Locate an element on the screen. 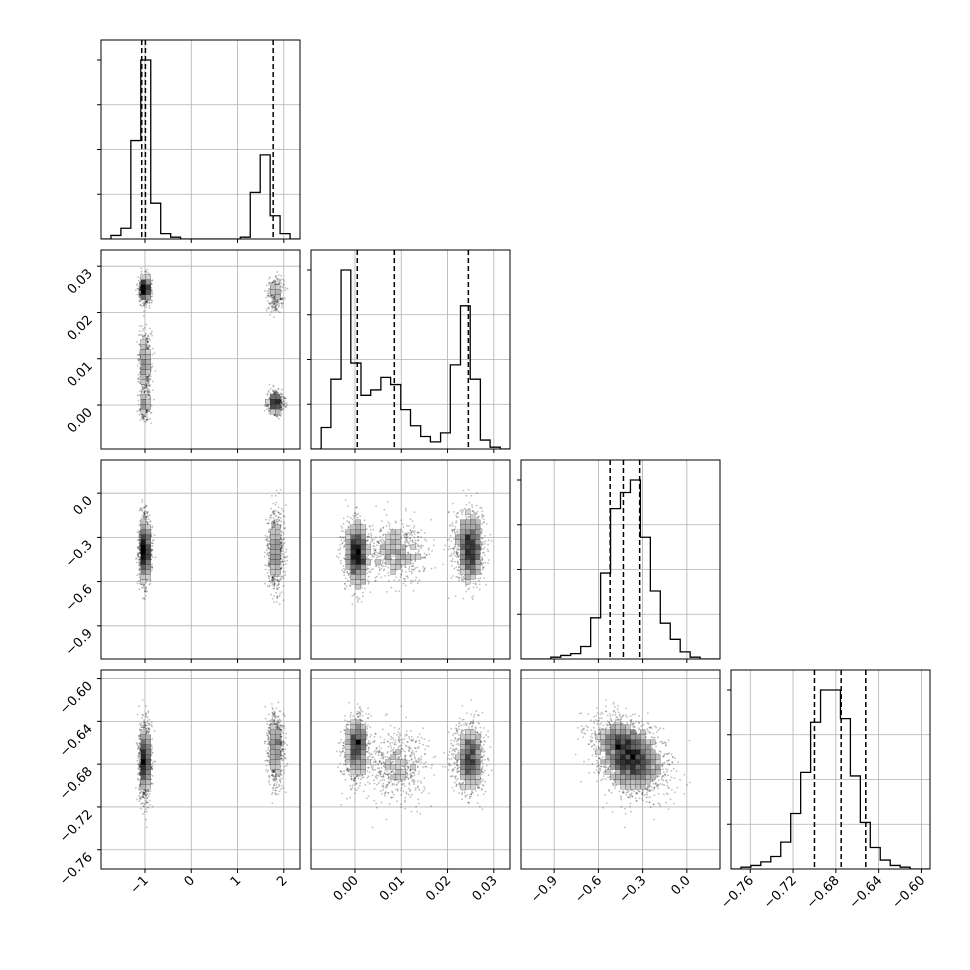 Image resolution: width=970 pixels, height=970 pixels. y-tick-label: −0.6 is located at coordinates (79, 598).